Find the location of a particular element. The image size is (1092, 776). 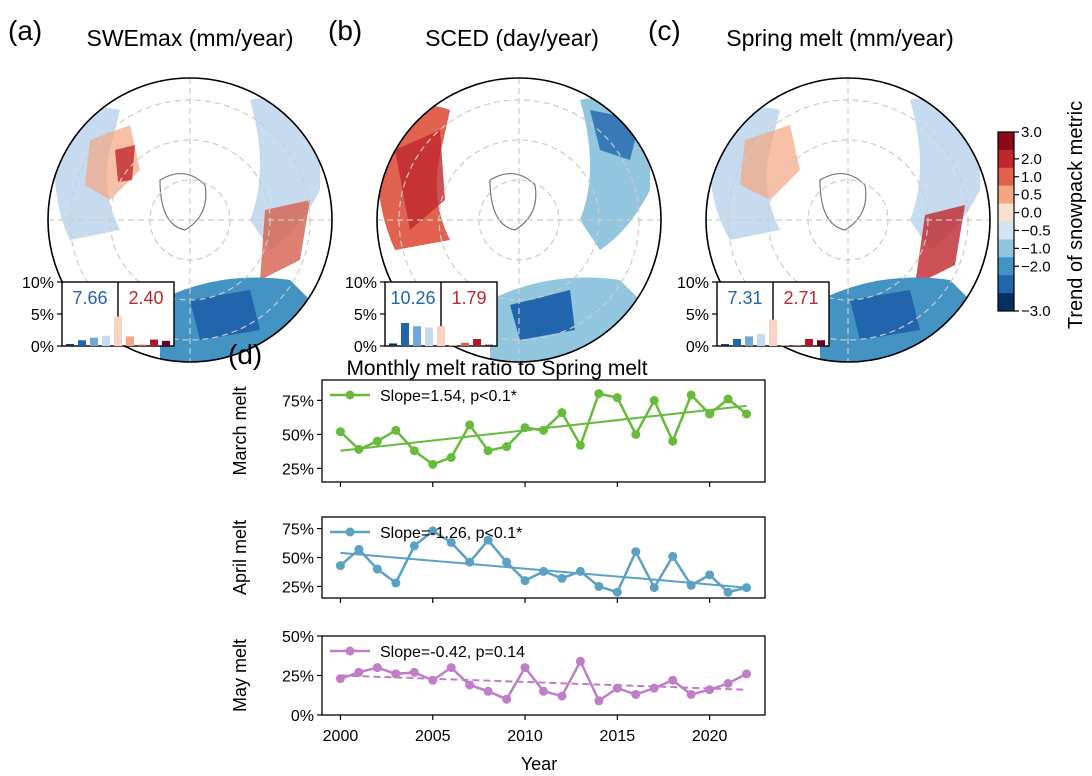

xtick-label: 2020 is located at coordinates (710, 736).